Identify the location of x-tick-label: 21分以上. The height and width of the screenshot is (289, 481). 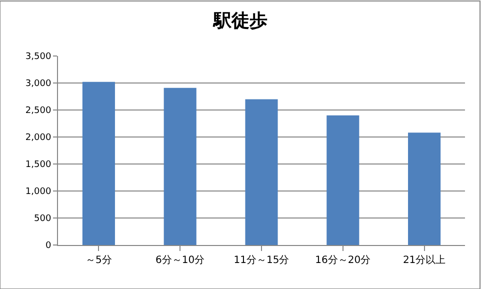
(424, 260).